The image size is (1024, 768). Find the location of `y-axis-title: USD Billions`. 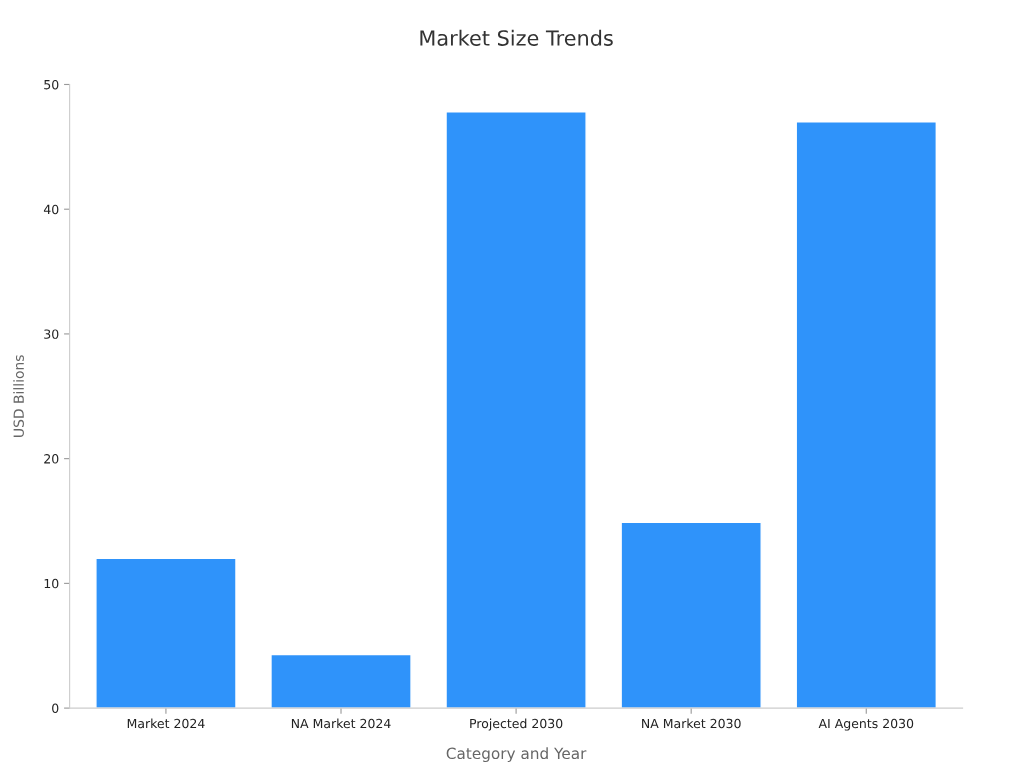

y-axis-title: USD Billions is located at coordinates (18, 396).